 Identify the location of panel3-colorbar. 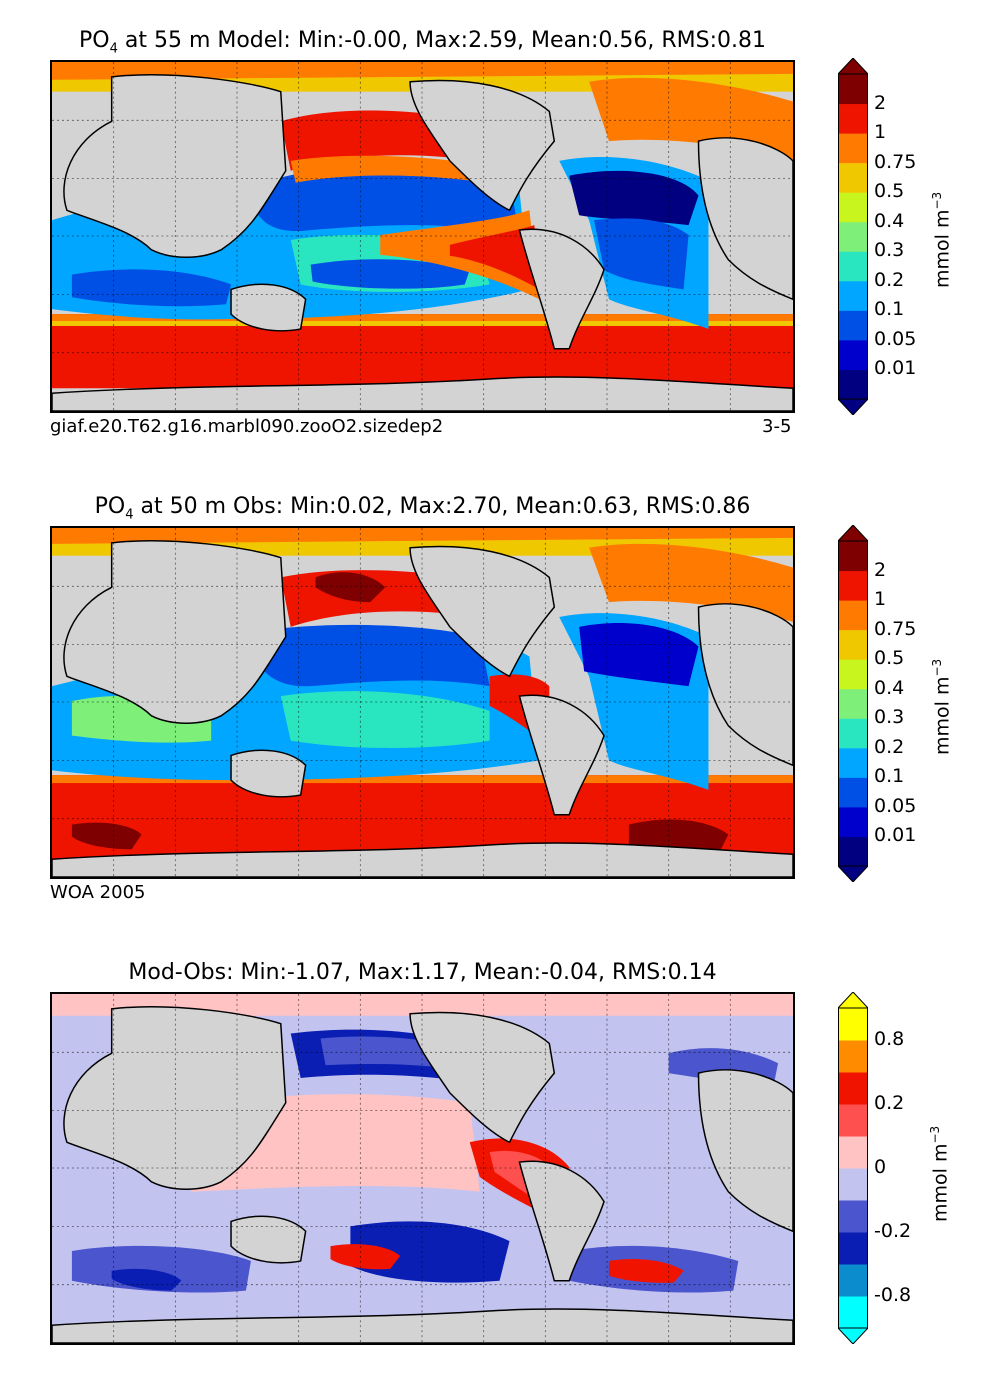
(853, 1168).